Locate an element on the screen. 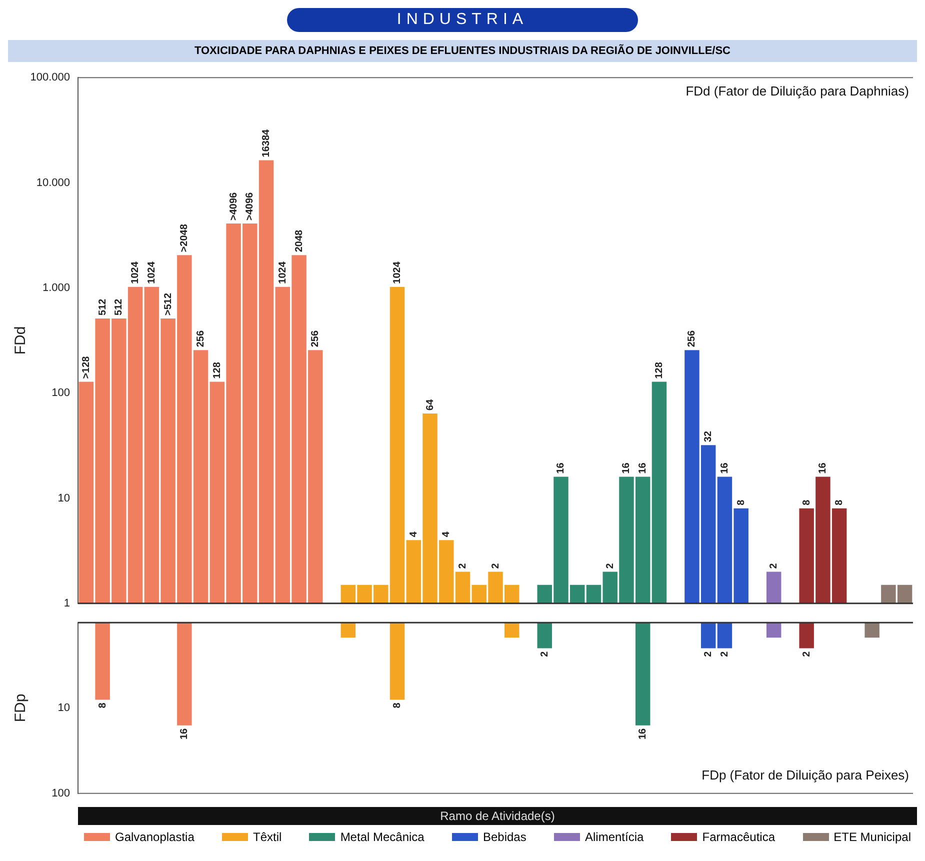  chart-subtitle: TOXICIDADE PARA DAPHNIAS E PEIXES DE EFLUENTES INDUSTRIAIS DA REGIÃO DE JOINVILLE/SC is located at coordinates (462, 51).